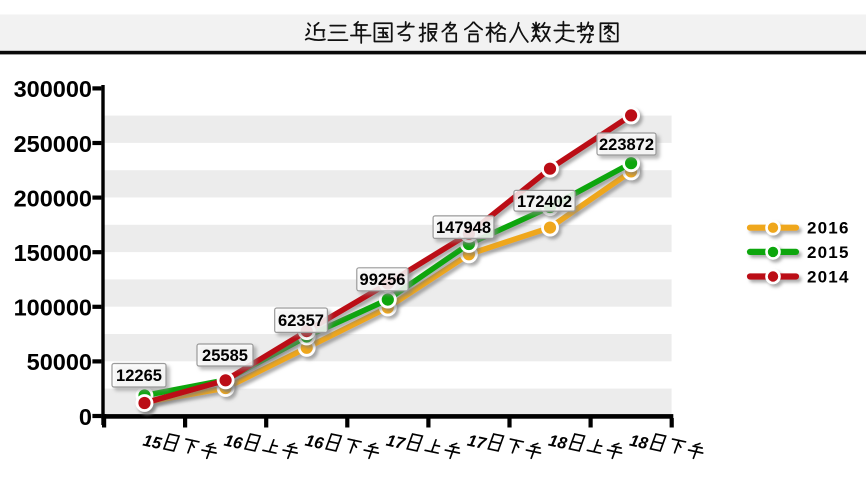  What do you see at coordinates (53, 308) in the screenshot?
I see `svg-text: 100000` at bounding box center [53, 308].